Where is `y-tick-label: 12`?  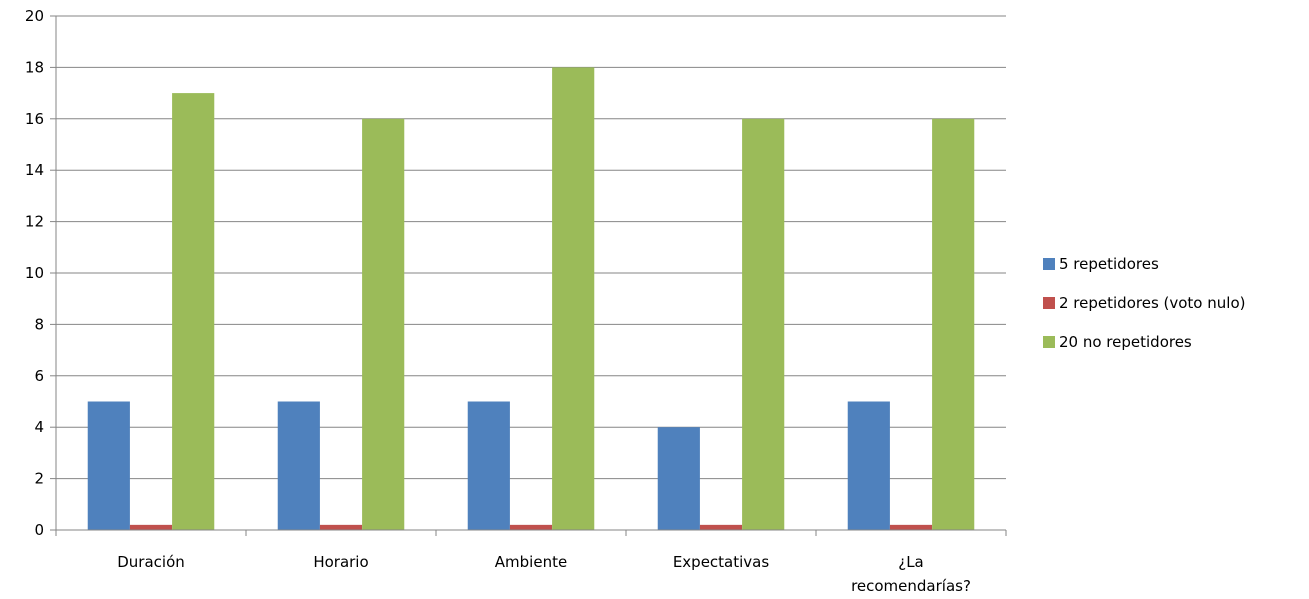
y-tick-label: 12 is located at coordinates (34, 222).